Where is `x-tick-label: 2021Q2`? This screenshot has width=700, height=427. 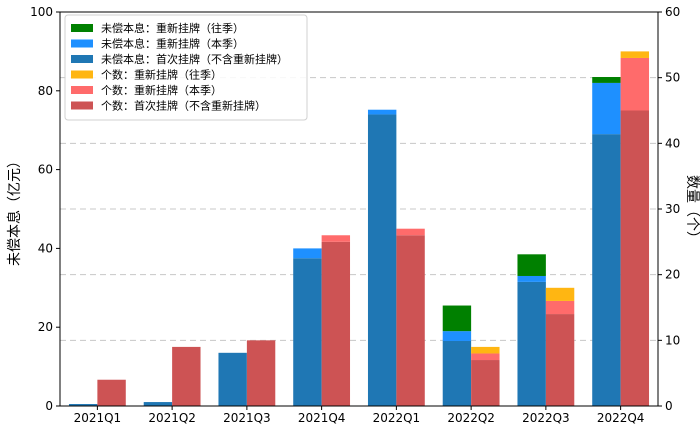
x-tick-label: 2021Q2 is located at coordinates (172, 418).